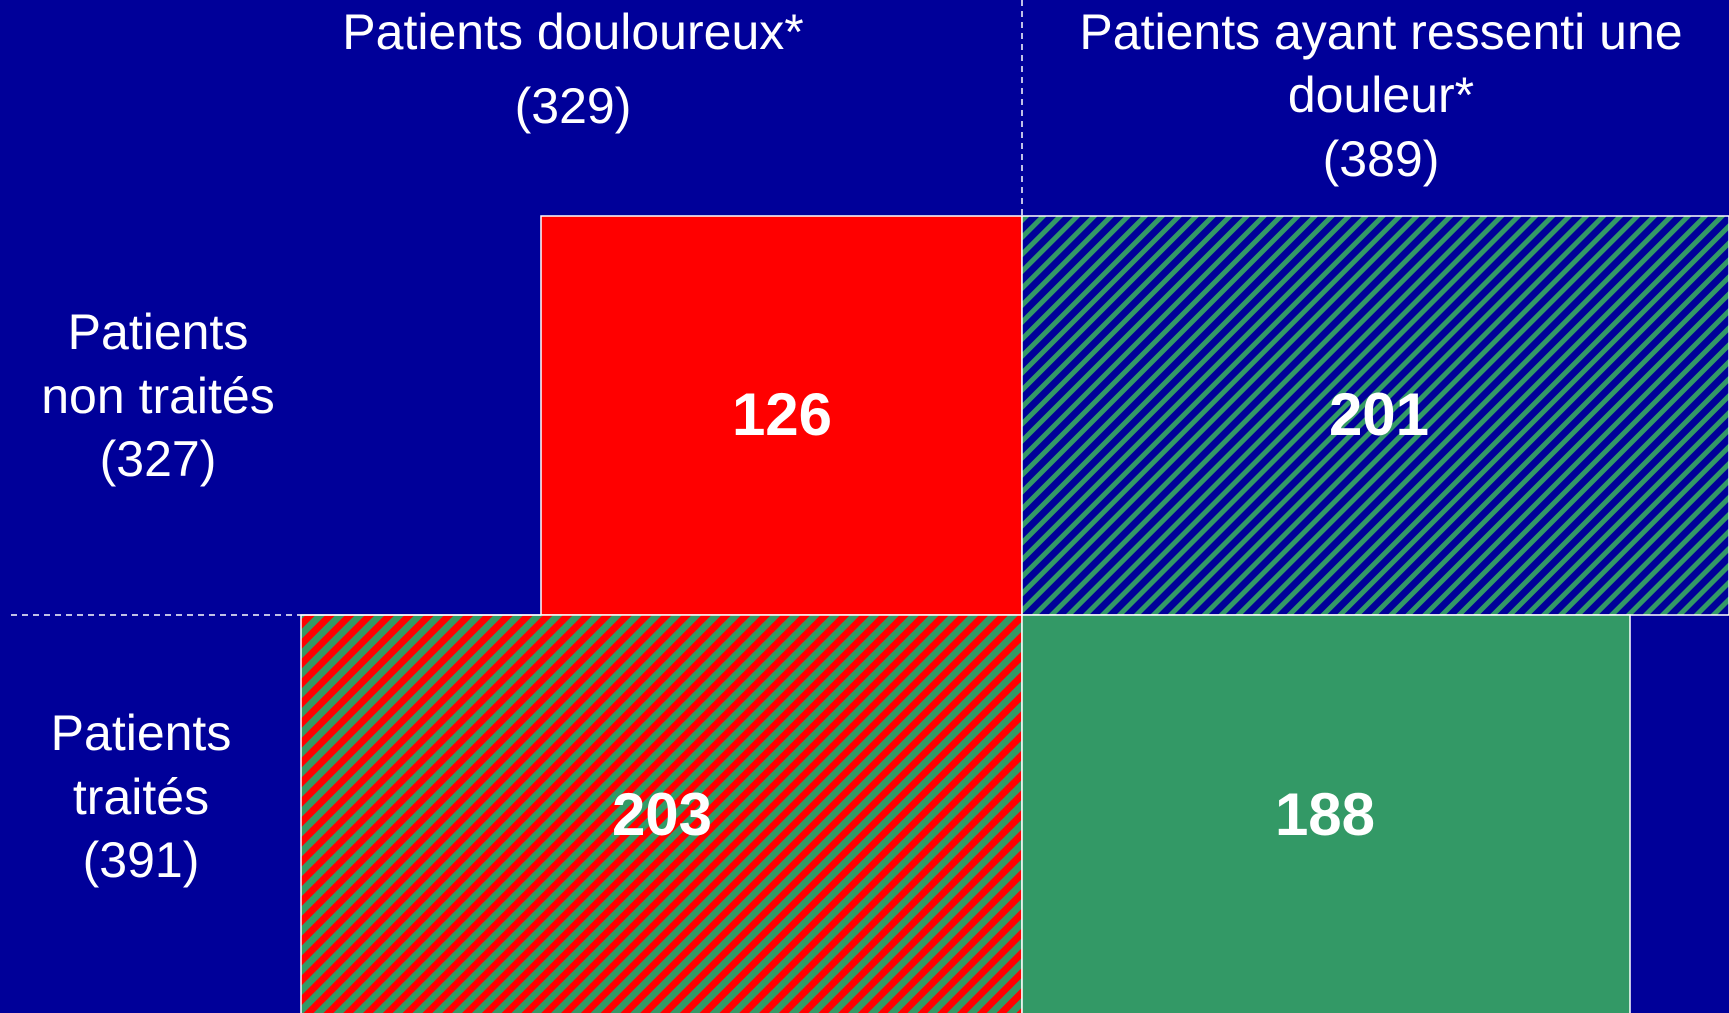 This screenshot has height=1013, width=1729. I want to click on column-header: Patients ayant ressenti une, so click(1380, 32).